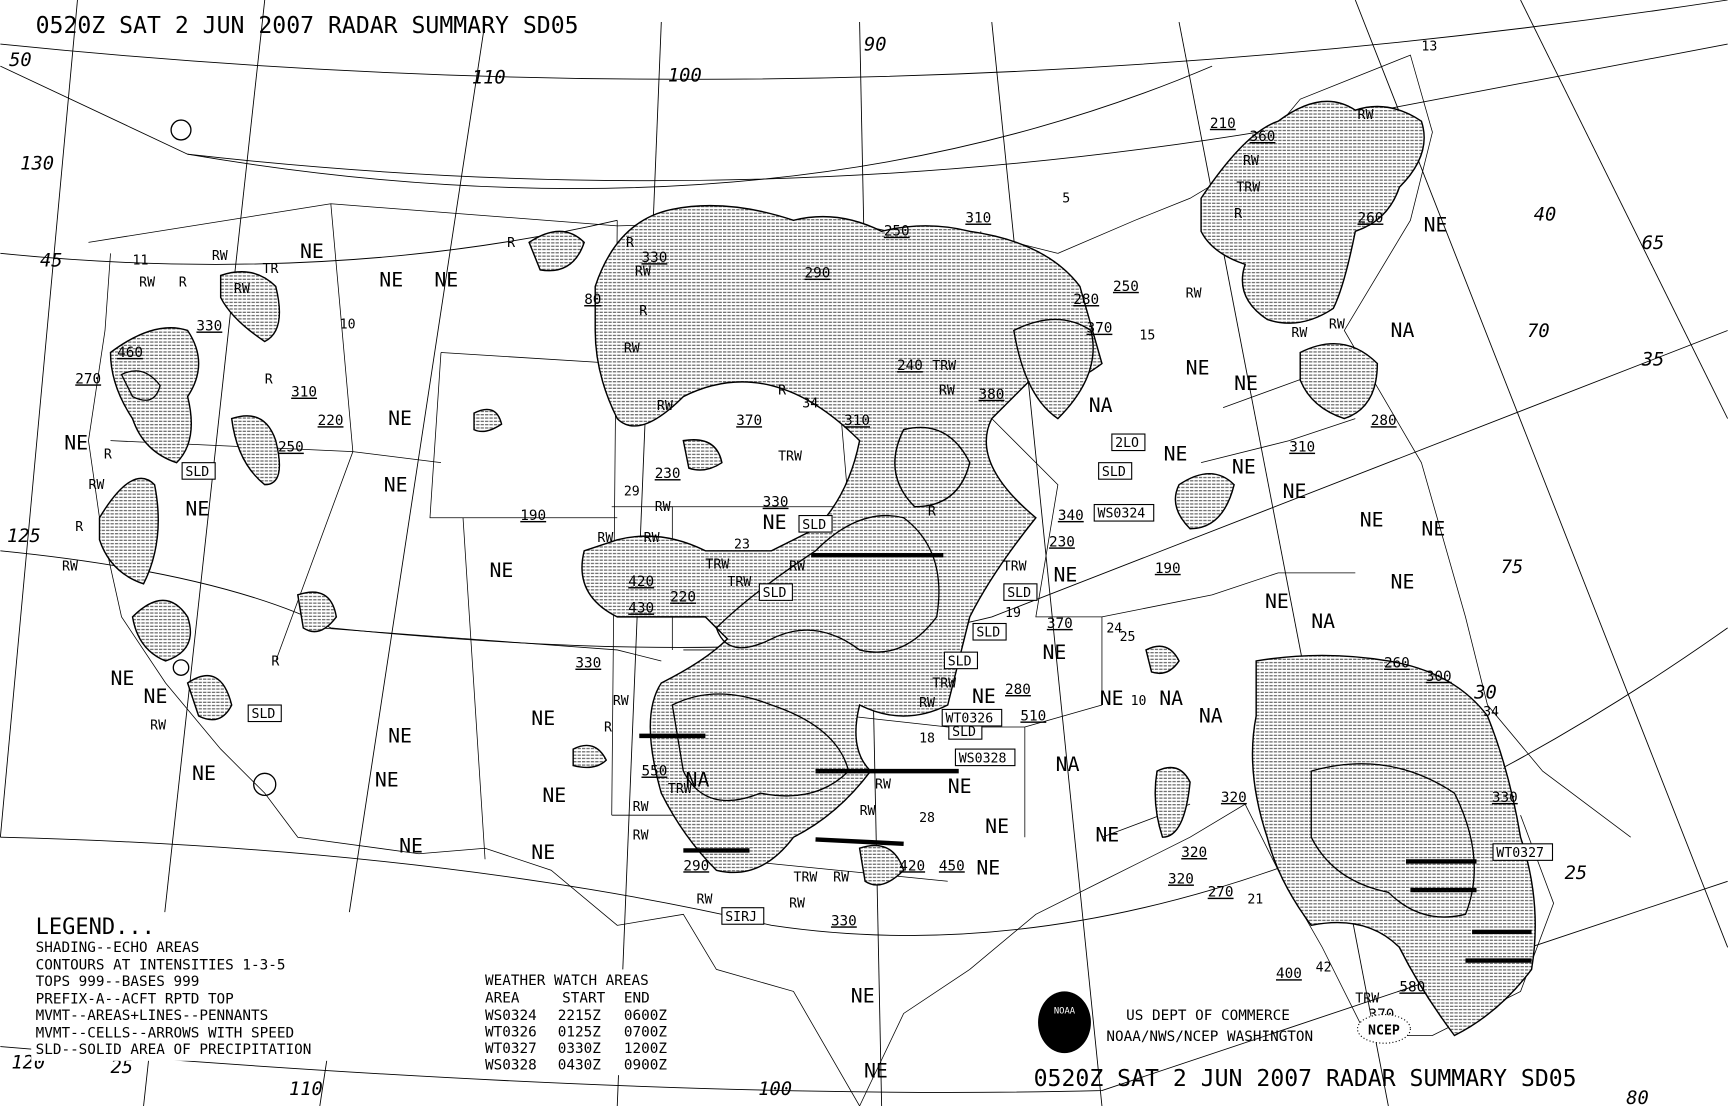  Describe the element at coordinates (1520, 853) in the screenshot. I see `boxed-label: WT0327` at that location.